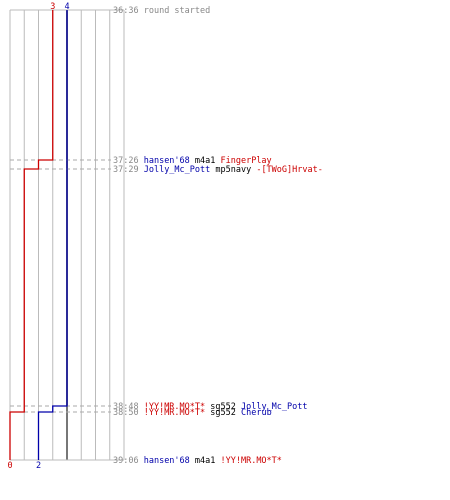  Describe the element at coordinates (128, 170) in the screenshot. I see `event-timestamp: 37:29` at that location.